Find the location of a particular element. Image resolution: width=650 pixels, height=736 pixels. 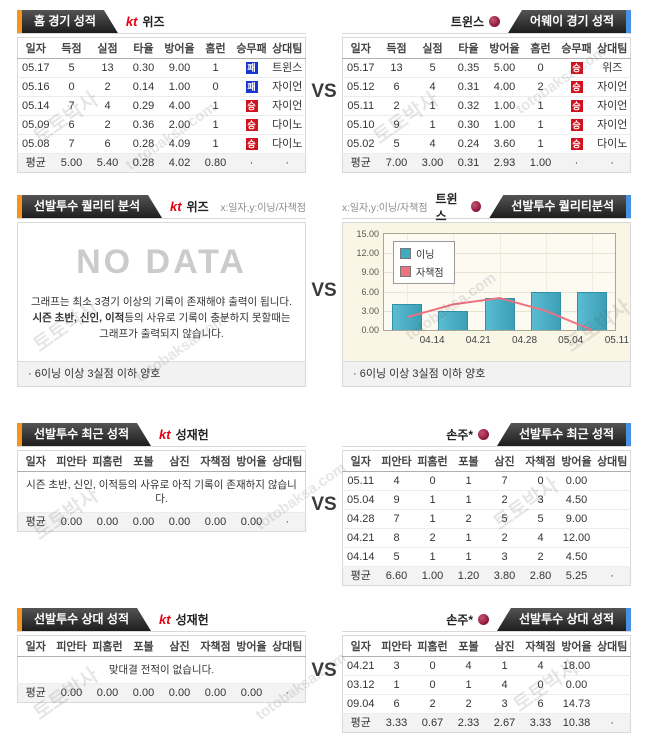

recent-away-tab: 선발투수 최근 성적 is located at coordinates (564, 434).